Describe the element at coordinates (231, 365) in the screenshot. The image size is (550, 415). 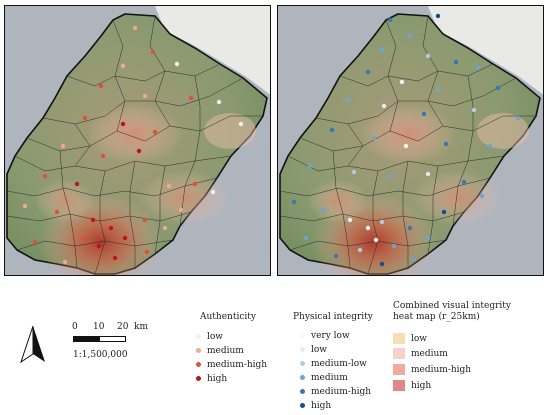
I see `authenticity-legend-item: medium-high` at that location.